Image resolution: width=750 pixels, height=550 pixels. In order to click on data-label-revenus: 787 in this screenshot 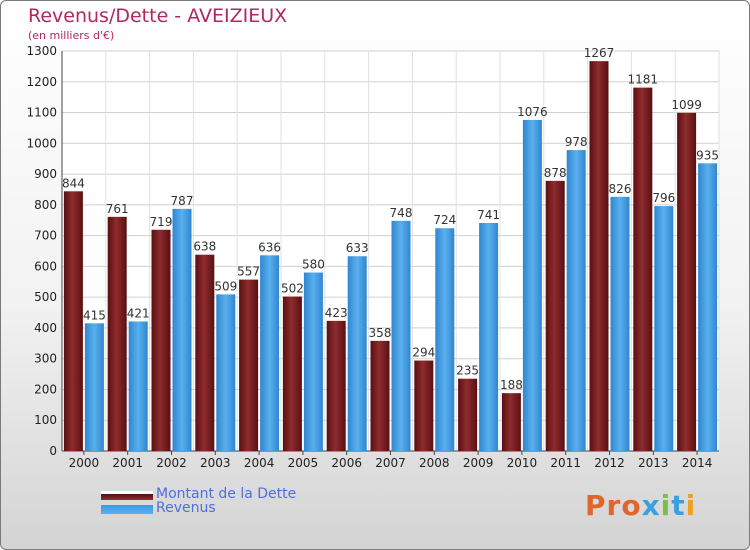, I will do `click(182, 201)`.